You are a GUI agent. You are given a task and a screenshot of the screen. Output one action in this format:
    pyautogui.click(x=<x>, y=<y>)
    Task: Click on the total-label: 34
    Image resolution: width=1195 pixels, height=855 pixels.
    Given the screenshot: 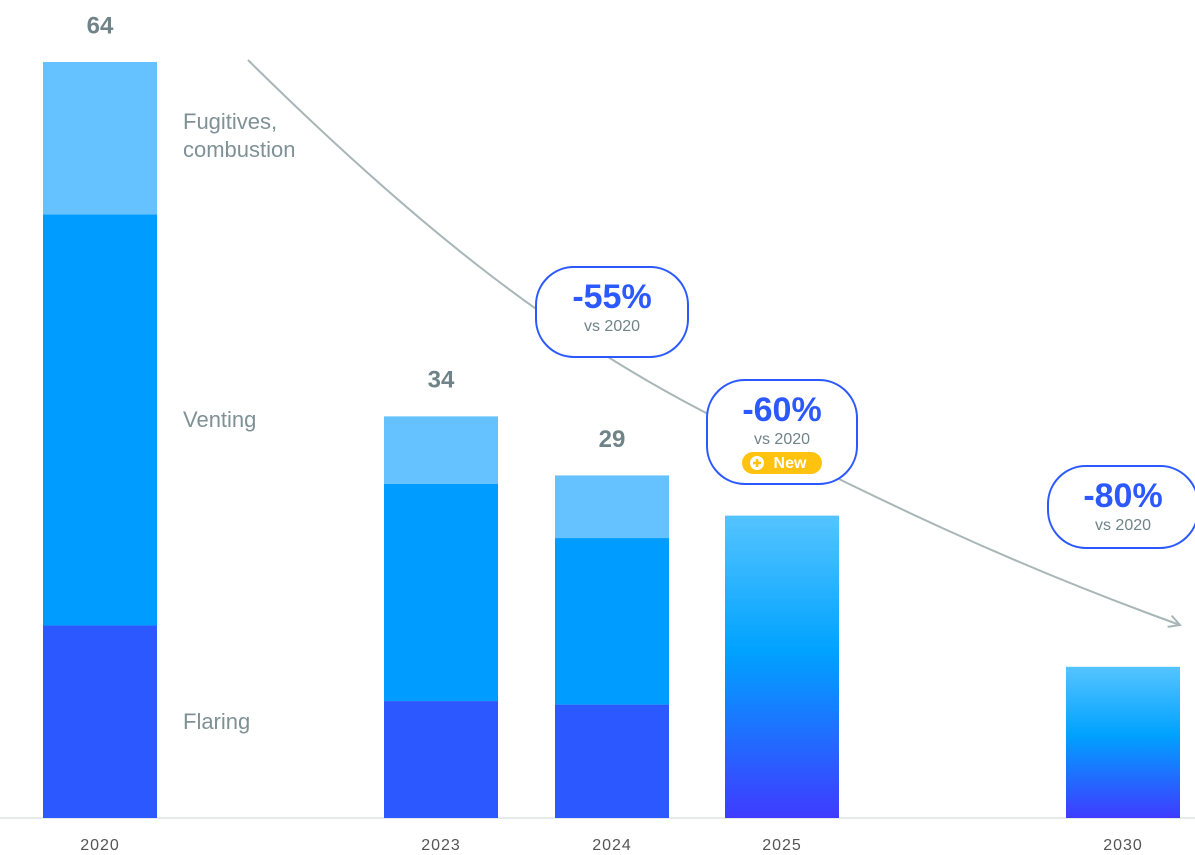 What is the action you would take?
    pyautogui.click(x=441, y=380)
    